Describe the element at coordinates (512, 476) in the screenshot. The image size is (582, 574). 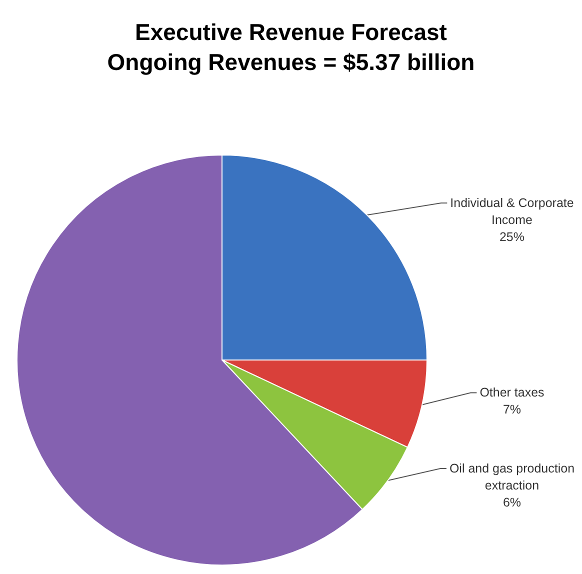
I see `slice-label: Oil and gas production extraction` at that location.